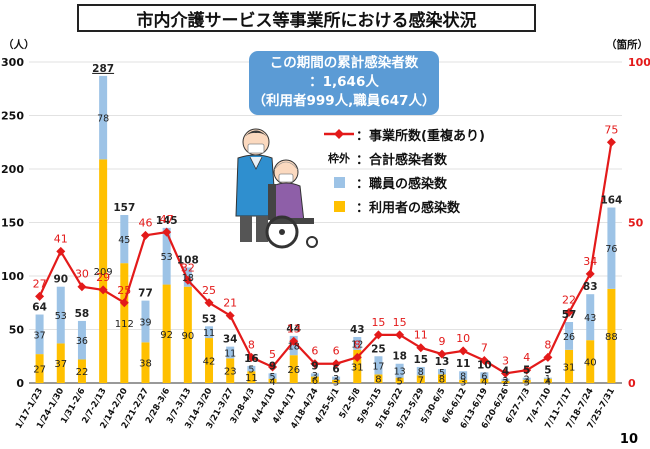 The width and height of the screenshot is (650, 449). What do you see at coordinates (124, 324) in the screenshot?
I see `users-label: 112` at bounding box center [124, 324].